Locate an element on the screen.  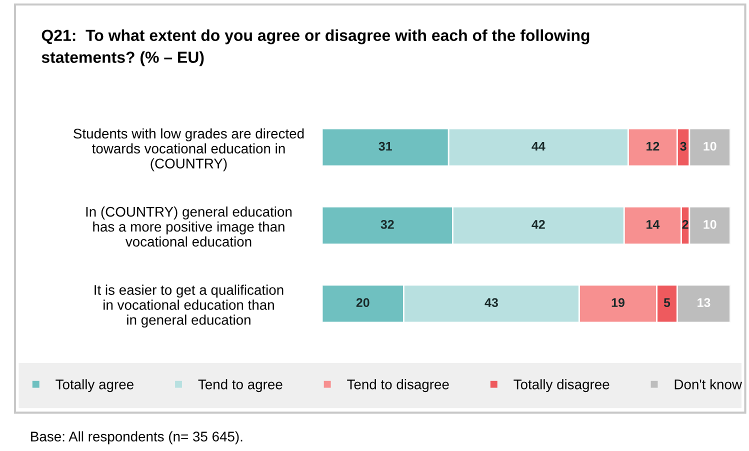
text: Base: All respondents (n= 35 645). is located at coordinates (136, 437).